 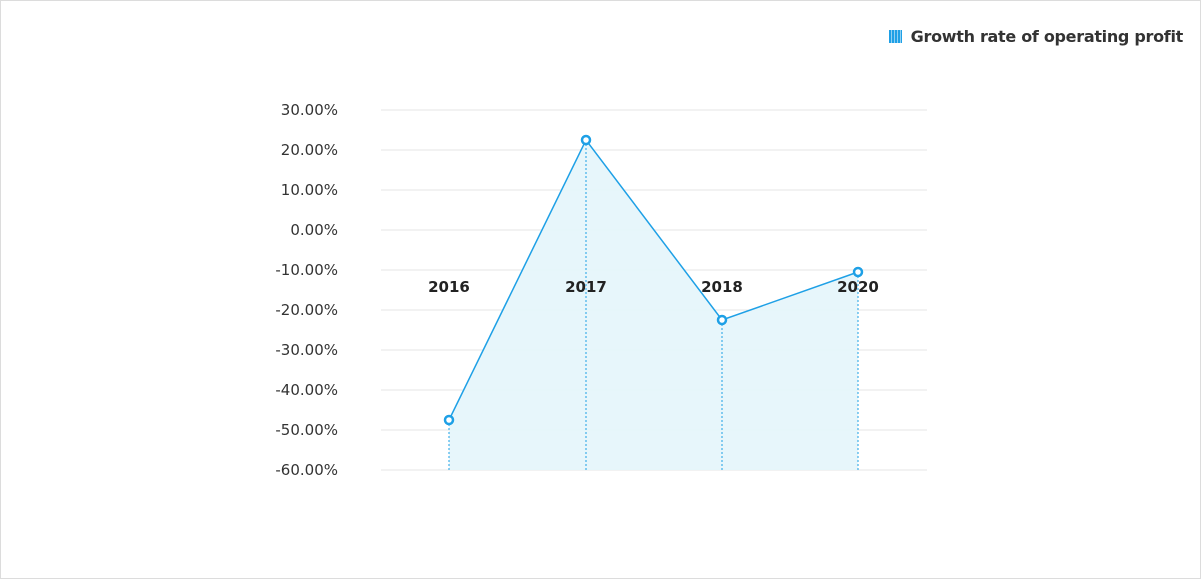 I want to click on x-tick-label: 2018, so click(x=722, y=287).